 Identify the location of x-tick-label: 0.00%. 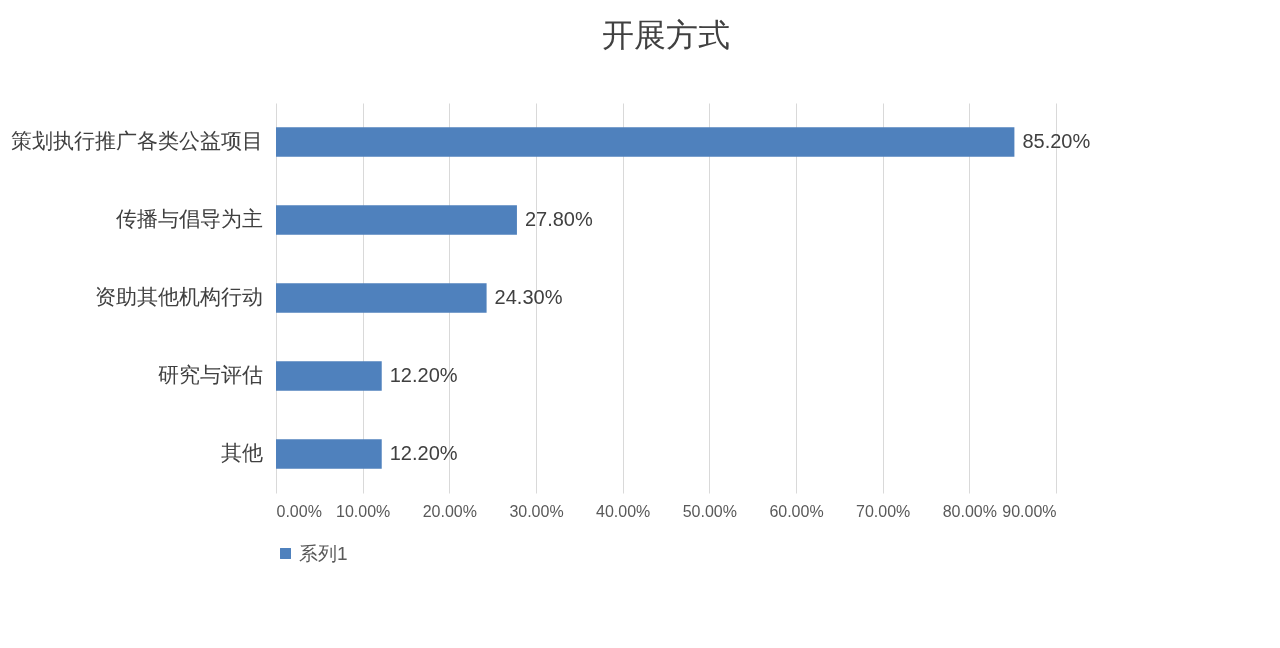
(299, 511).